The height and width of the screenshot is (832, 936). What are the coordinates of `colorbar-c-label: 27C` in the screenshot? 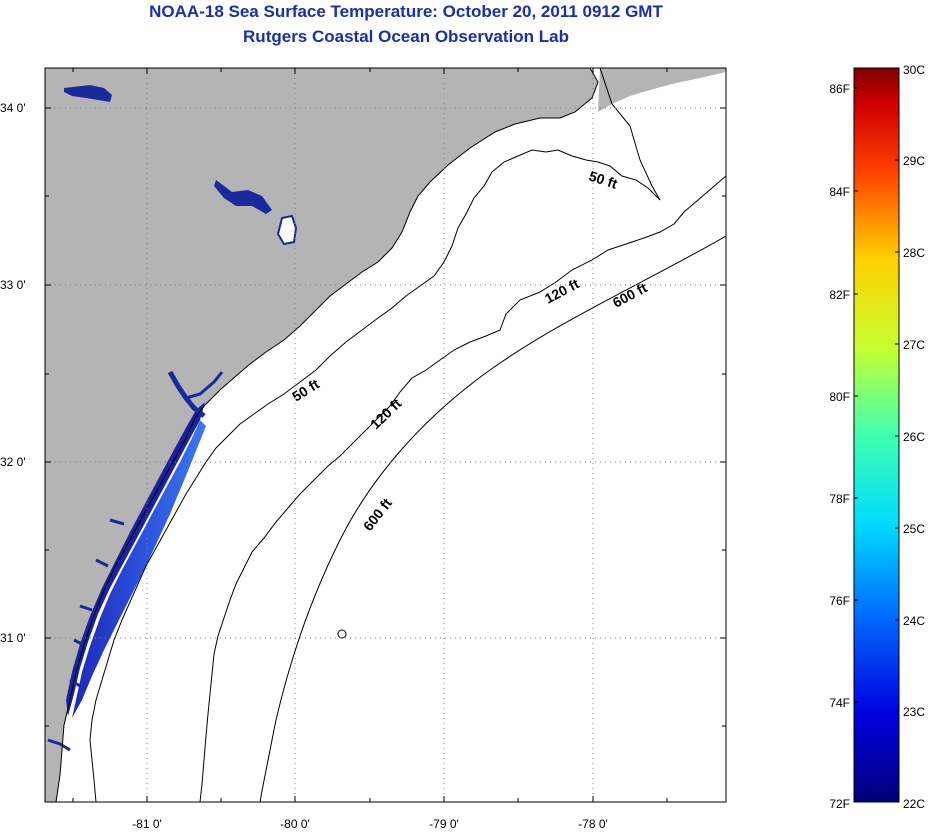 It's located at (914, 345).